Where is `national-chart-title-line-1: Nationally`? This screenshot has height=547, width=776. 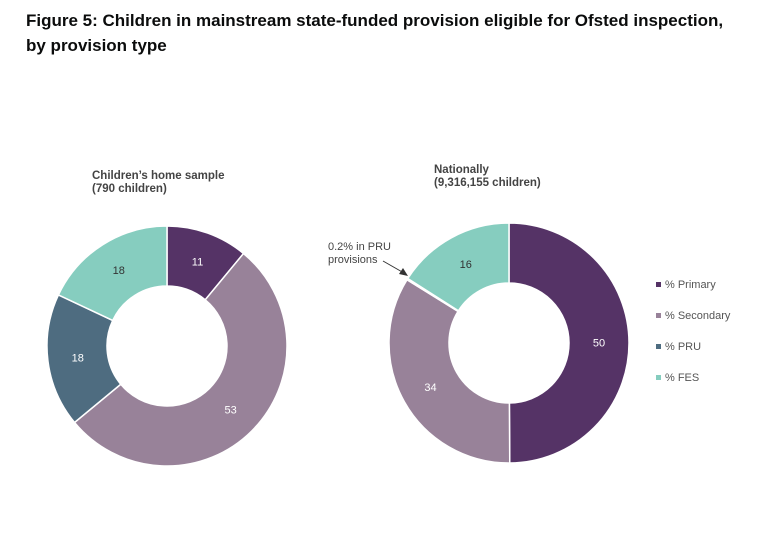
national-chart-title-line-1: Nationally is located at coordinates (462, 170).